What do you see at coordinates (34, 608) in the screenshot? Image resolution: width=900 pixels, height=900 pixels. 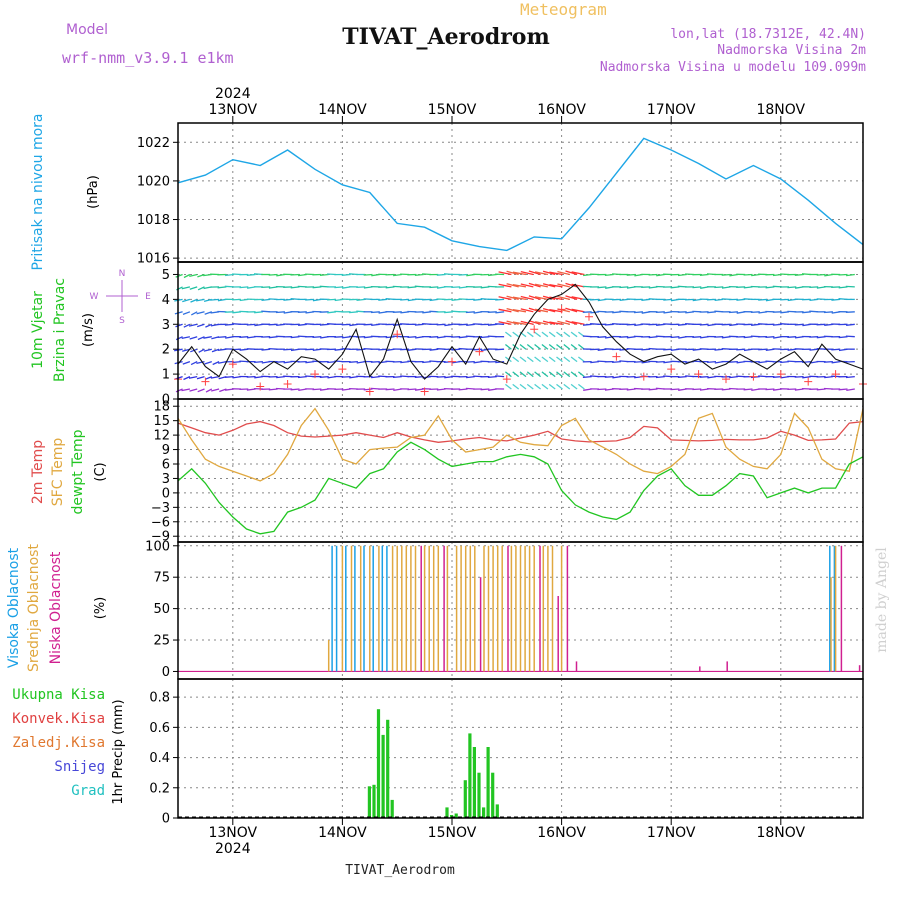 I see `cloud-ylabel-2: Srednja Oblacnost` at bounding box center [34, 608].